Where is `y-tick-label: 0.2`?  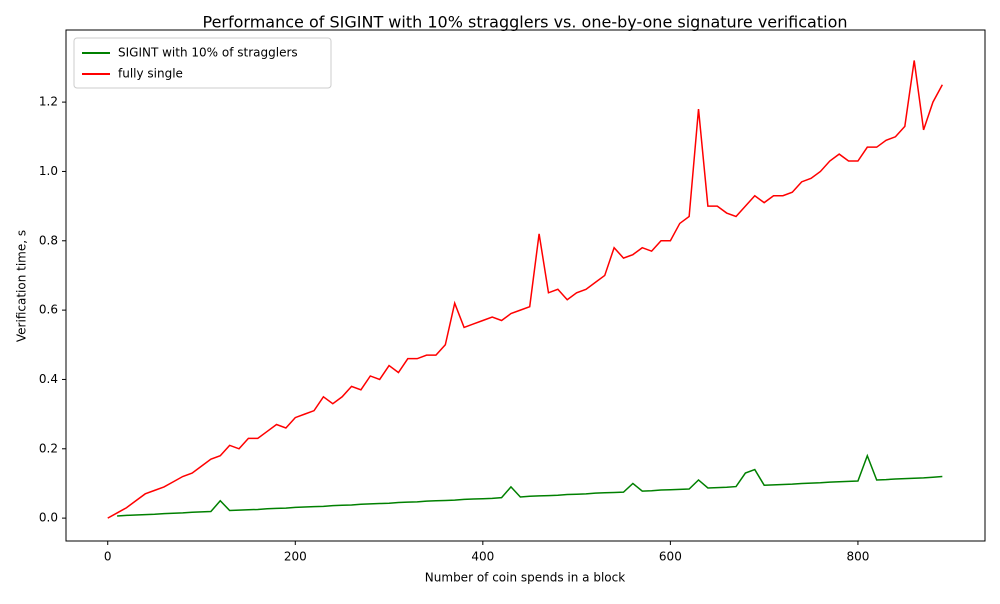 y-tick-label: 0.2 is located at coordinates (48, 448).